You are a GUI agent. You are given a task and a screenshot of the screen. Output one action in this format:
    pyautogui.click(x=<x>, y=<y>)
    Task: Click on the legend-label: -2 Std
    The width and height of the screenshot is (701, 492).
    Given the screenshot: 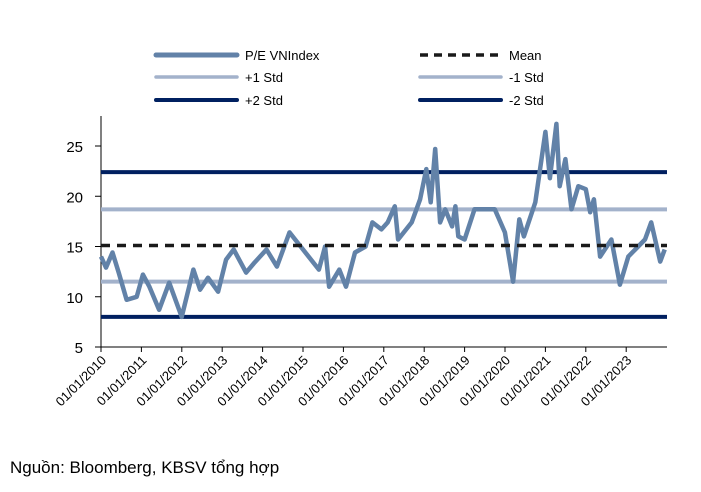 What is the action you would take?
    pyautogui.click(x=526, y=100)
    